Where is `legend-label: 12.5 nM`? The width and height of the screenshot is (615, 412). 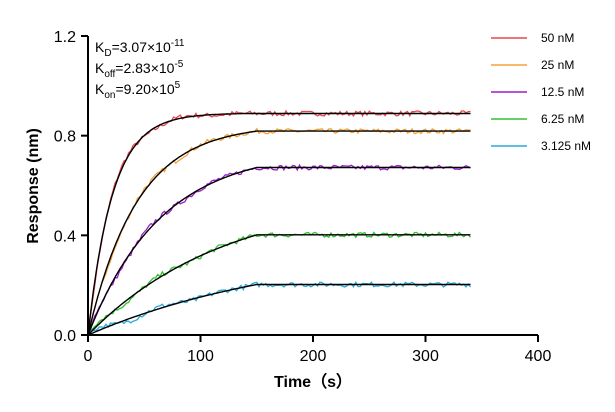 legend-label: 12.5 nM is located at coordinates (562, 92).